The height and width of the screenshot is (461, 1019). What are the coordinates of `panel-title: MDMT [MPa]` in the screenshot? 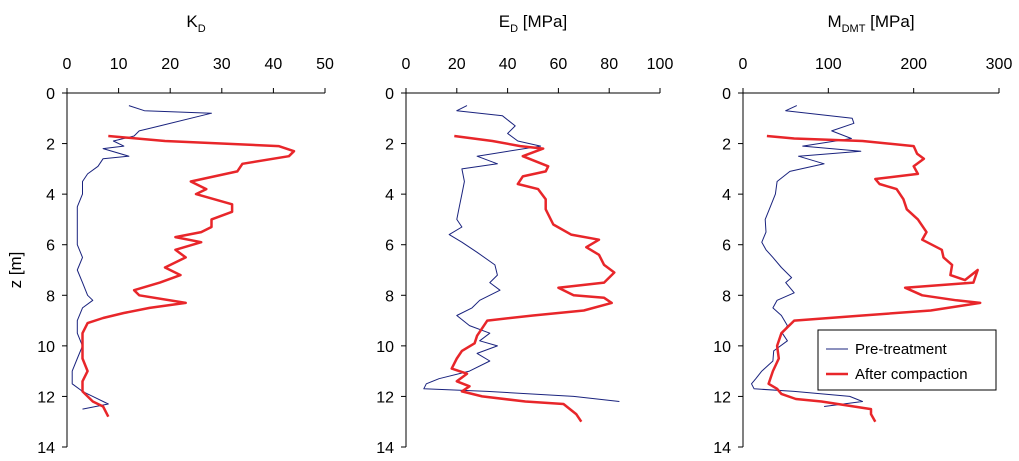 It's located at (870, 23).